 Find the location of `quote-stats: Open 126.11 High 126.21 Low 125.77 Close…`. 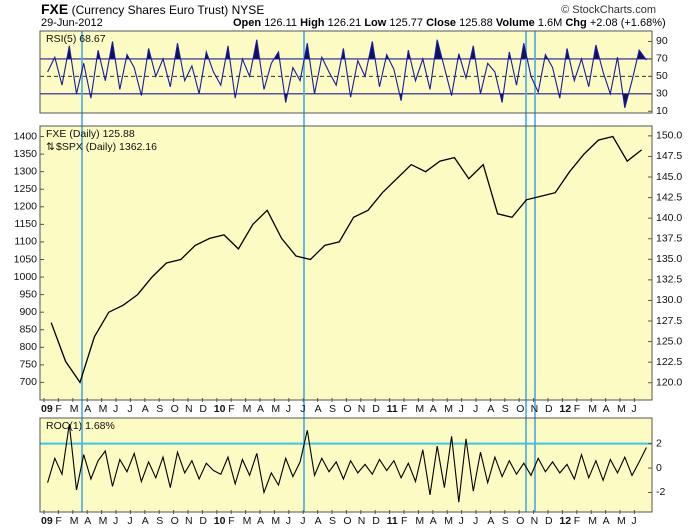

quote-stats: Open 126.11 High 126.21 Low 125.77 Close… is located at coordinates (449, 23).